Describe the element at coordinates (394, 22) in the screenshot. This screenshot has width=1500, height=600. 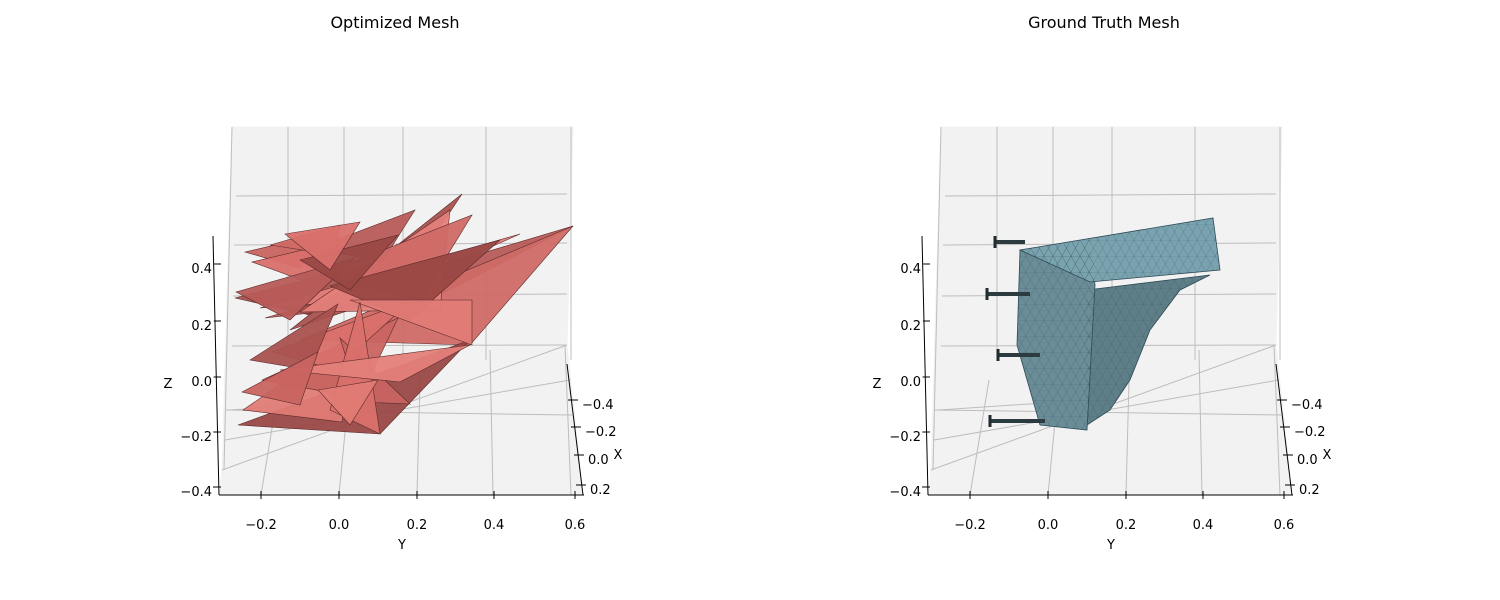
I see `chart-title: Optimized Mesh` at that location.